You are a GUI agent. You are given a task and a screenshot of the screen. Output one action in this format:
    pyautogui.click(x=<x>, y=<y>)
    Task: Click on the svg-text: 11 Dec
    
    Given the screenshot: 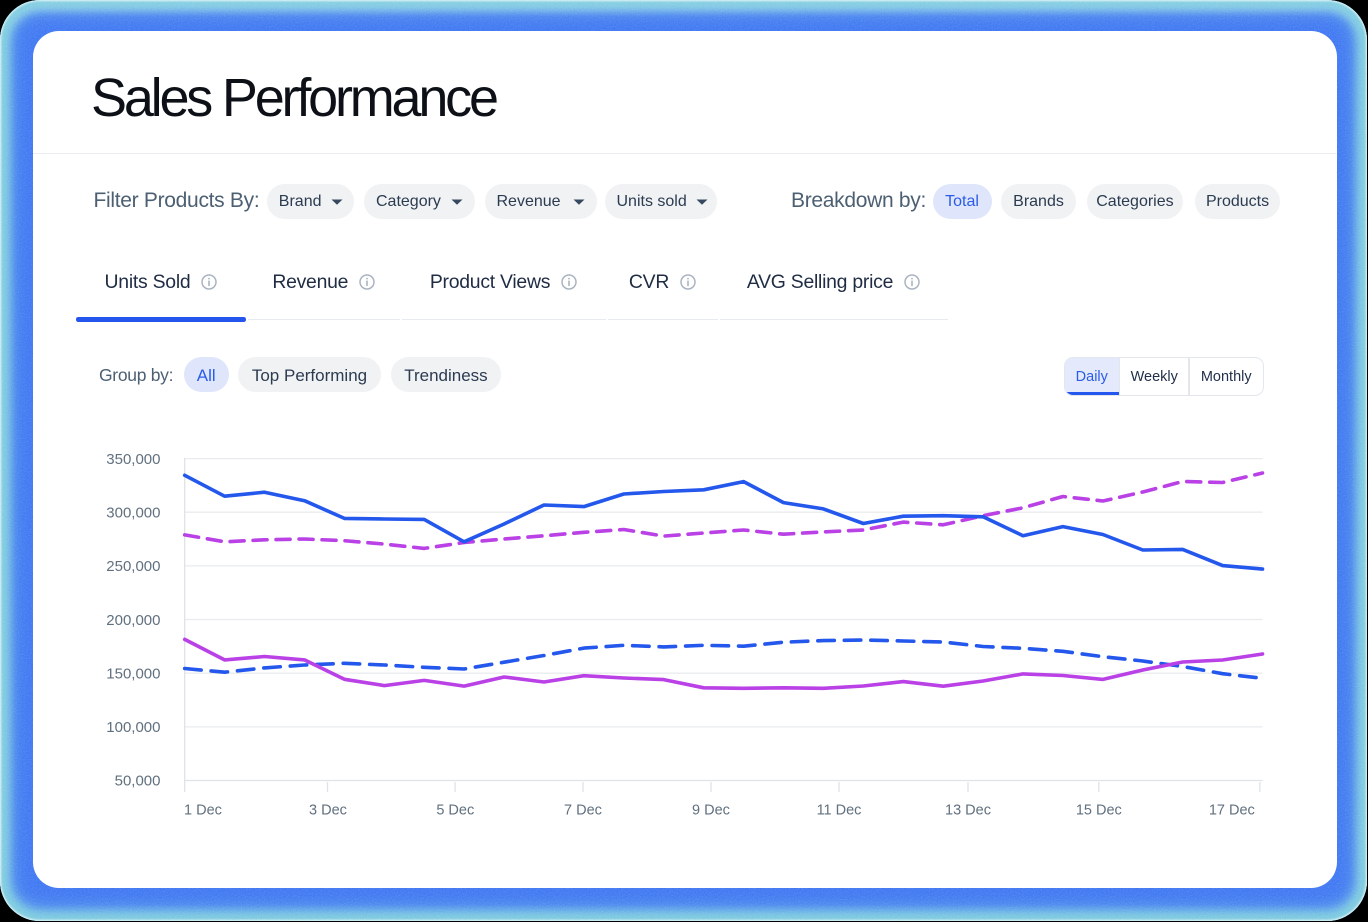 What is the action you would take?
    pyautogui.click(x=839, y=811)
    